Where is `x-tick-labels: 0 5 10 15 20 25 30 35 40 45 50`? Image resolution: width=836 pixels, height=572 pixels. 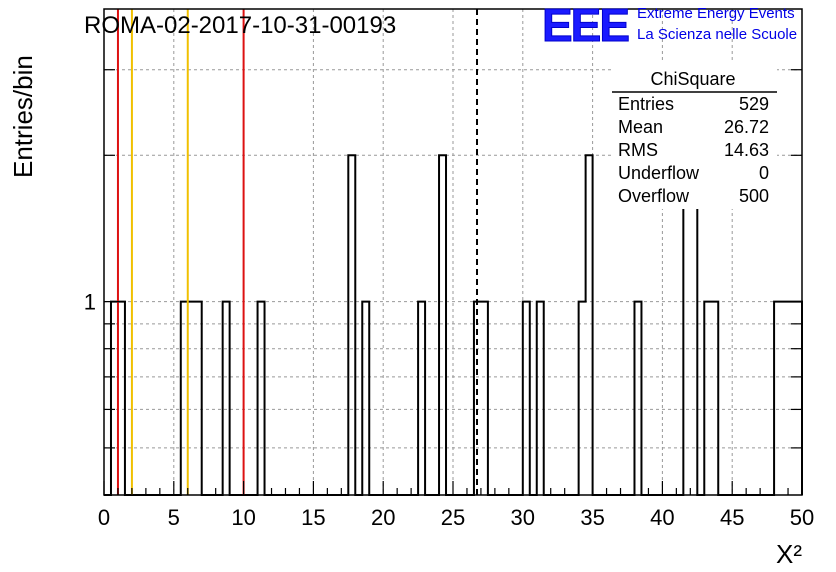
x-tick-labels: 0 5 10 15 20 25 30 35 40 45 50 is located at coordinates (456, 517).